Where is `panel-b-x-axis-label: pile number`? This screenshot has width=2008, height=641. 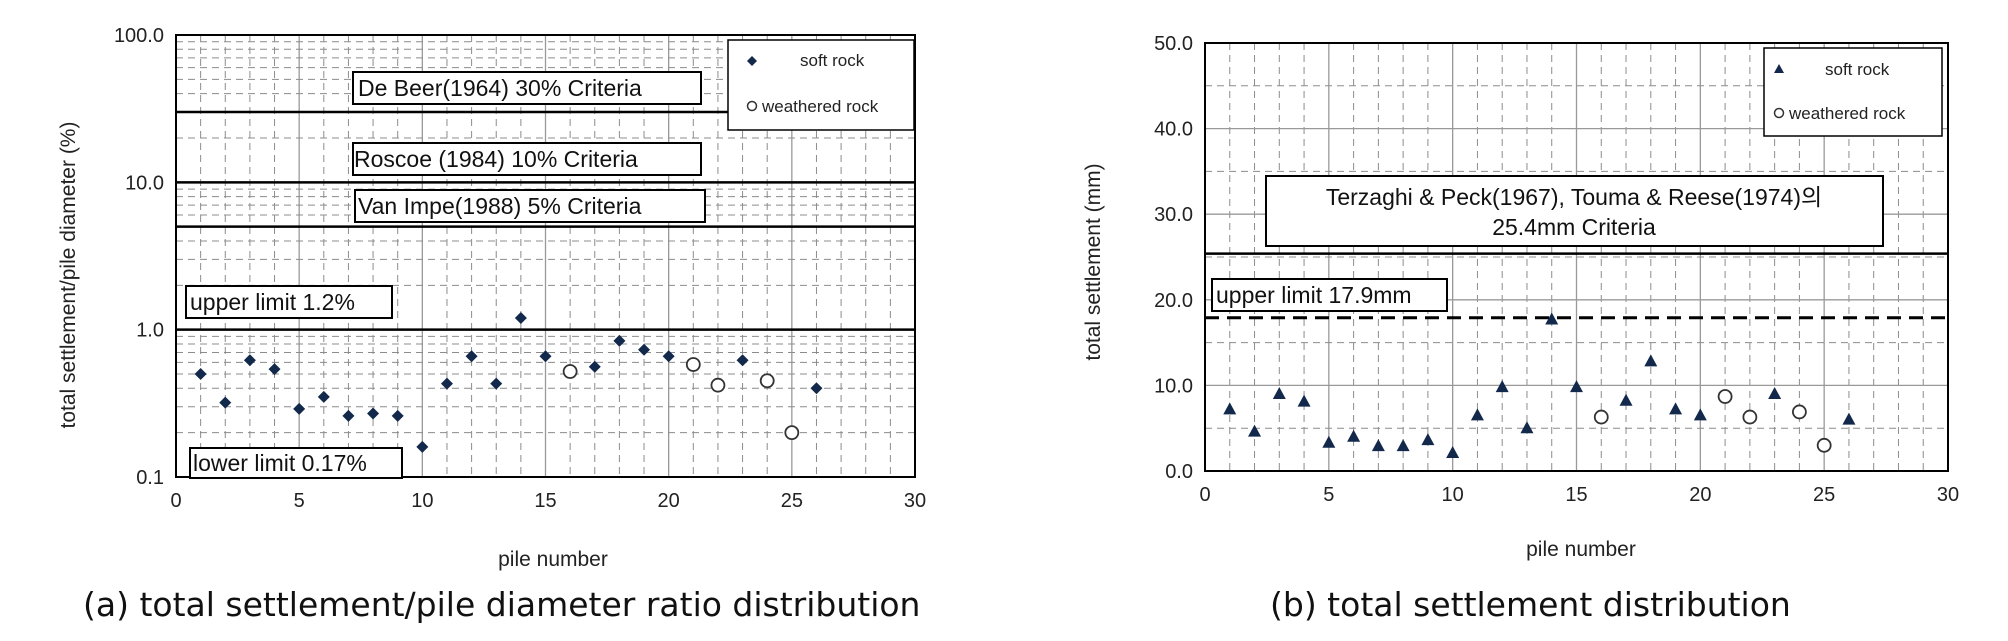
panel-b-x-axis-label: pile number is located at coordinates (1581, 549).